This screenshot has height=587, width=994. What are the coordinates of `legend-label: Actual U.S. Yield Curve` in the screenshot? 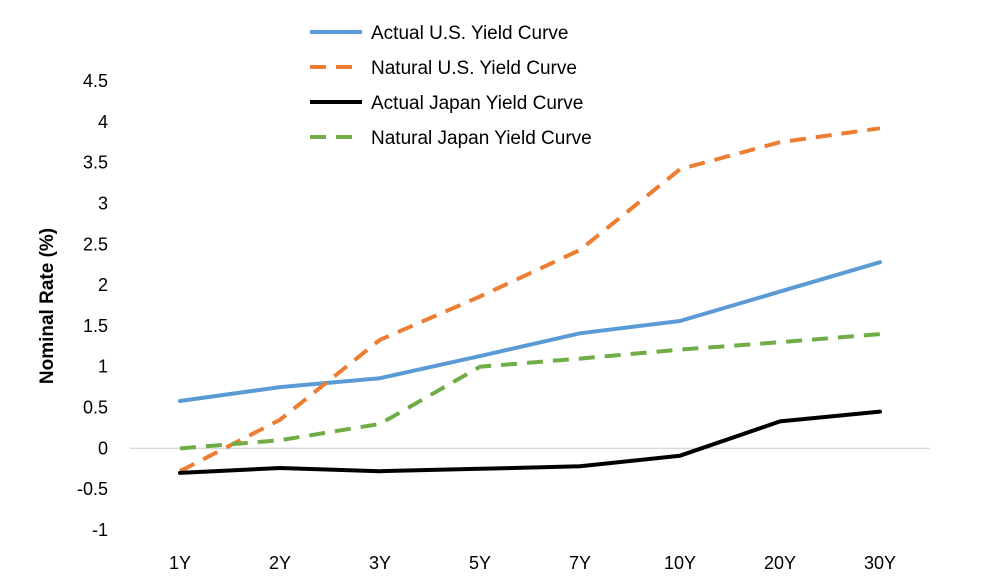 It's located at (469, 33).